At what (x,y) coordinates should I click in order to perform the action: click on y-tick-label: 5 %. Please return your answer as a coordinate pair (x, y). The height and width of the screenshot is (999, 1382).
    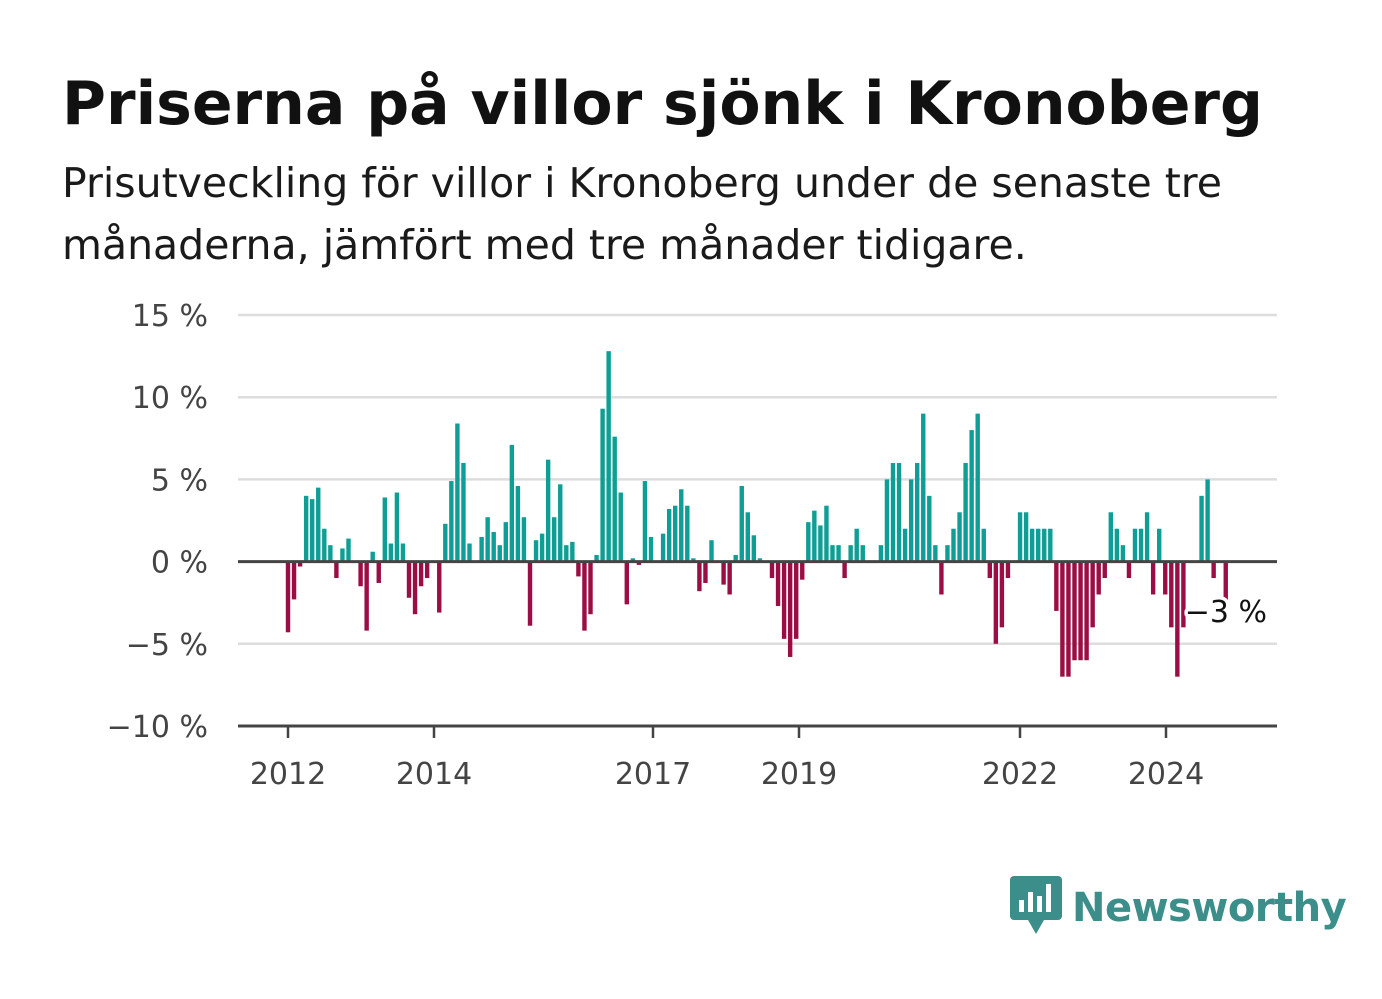
    Looking at the image, I should click on (179, 480).